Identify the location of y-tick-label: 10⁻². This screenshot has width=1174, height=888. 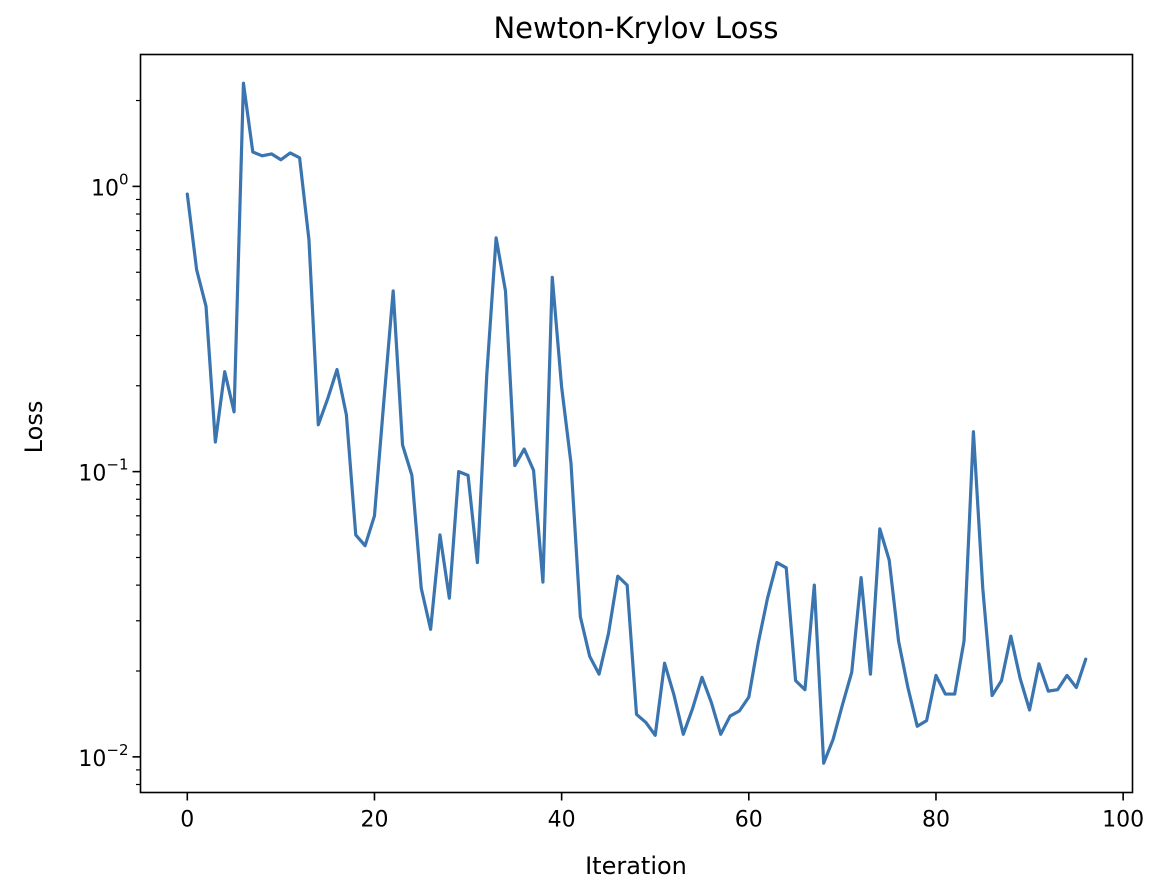
(103, 756).